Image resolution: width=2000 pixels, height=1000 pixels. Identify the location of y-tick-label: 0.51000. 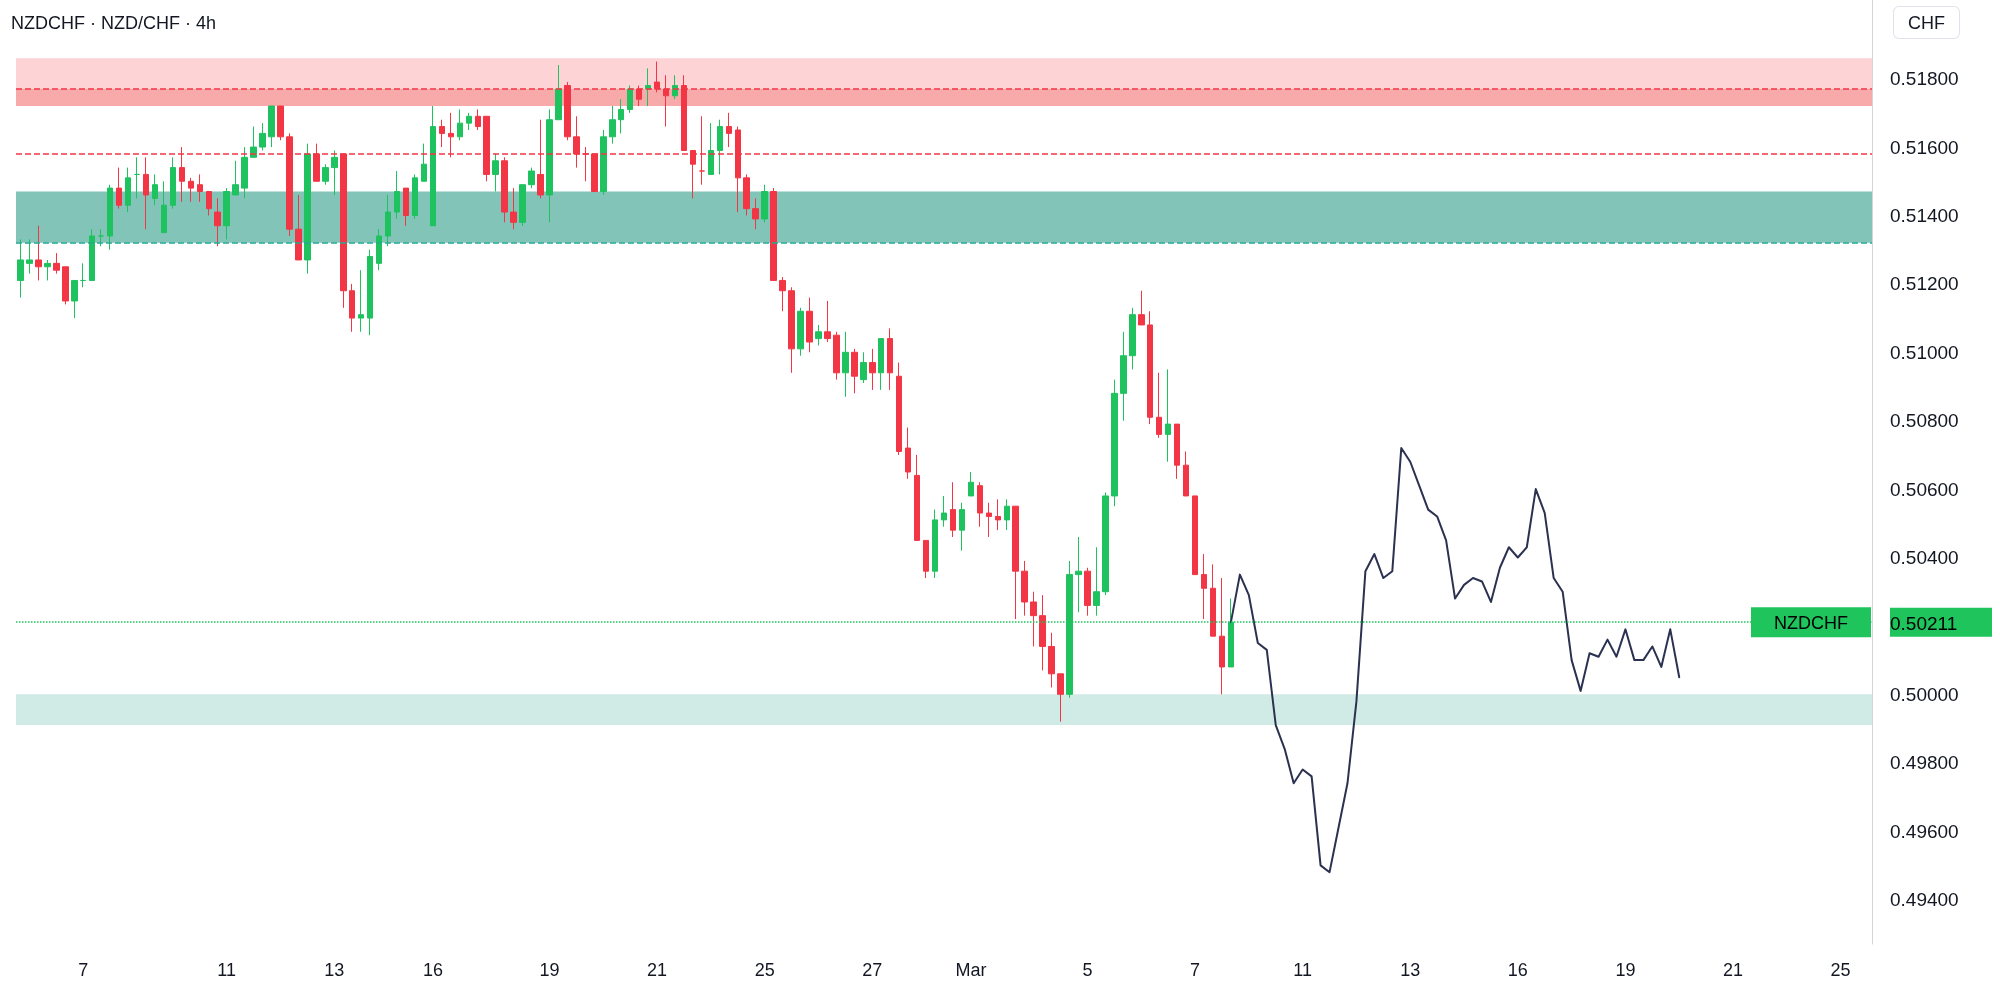
(1924, 352).